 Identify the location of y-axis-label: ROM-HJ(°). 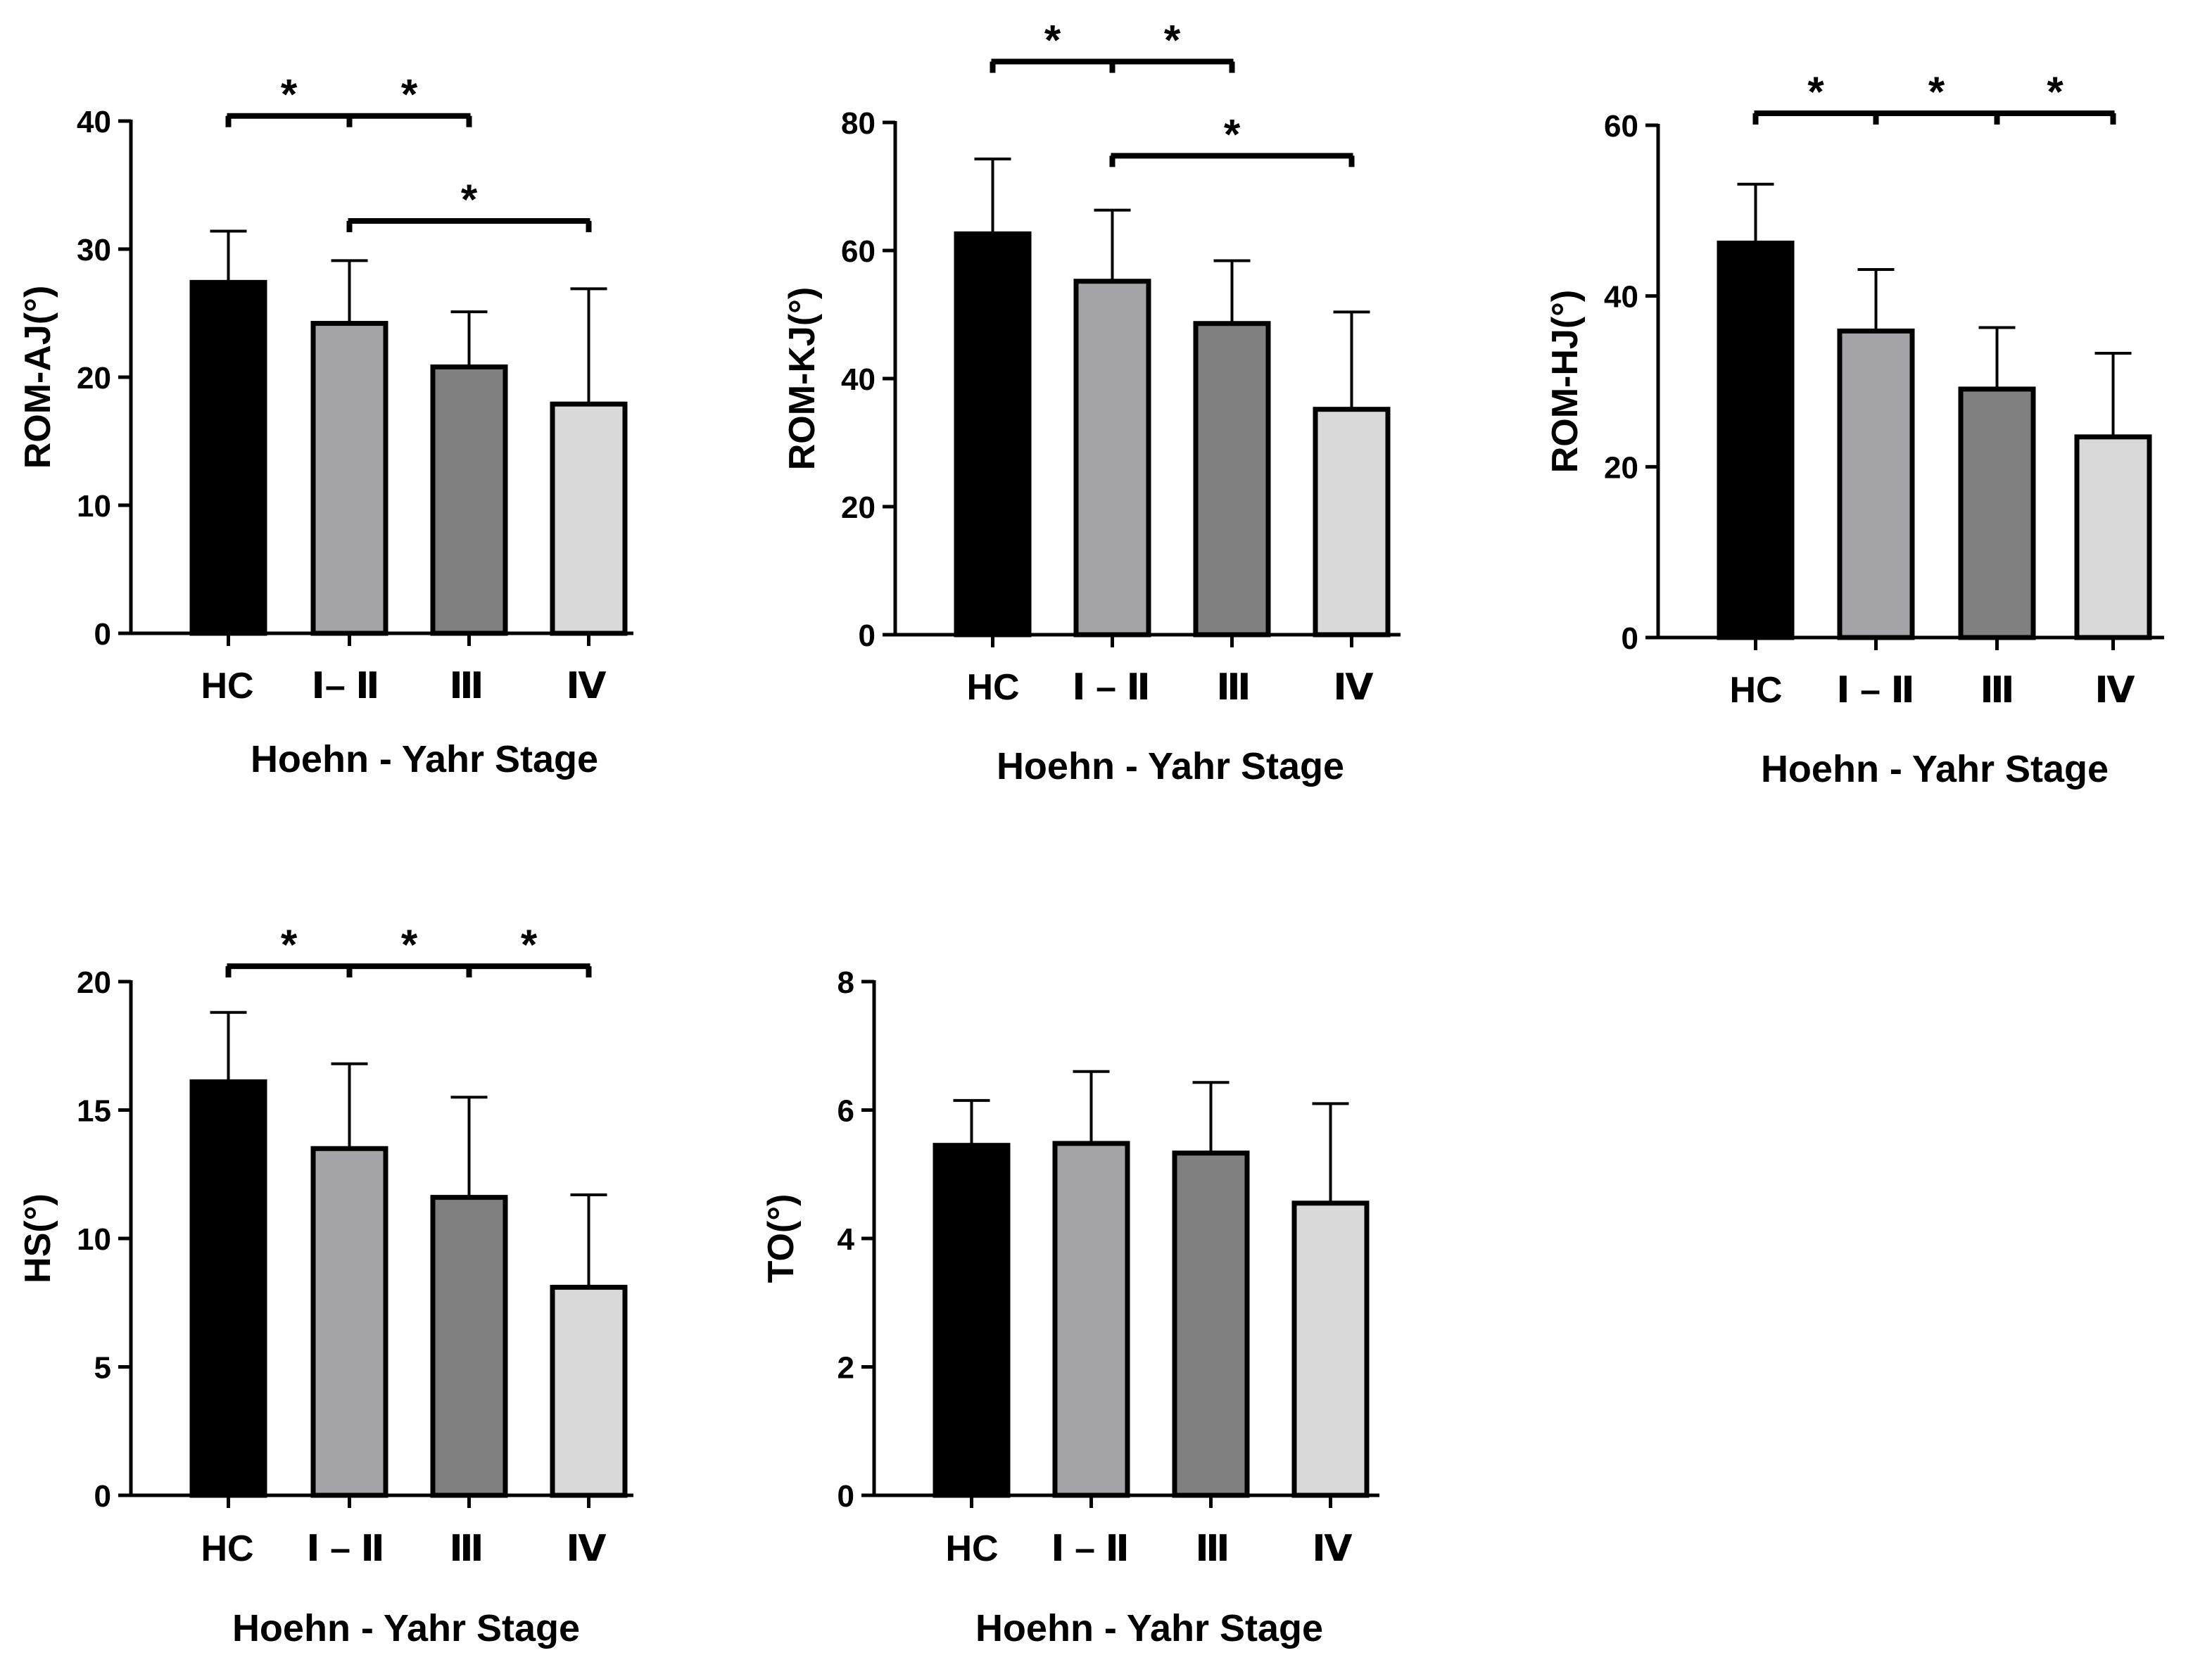
(1565, 382).